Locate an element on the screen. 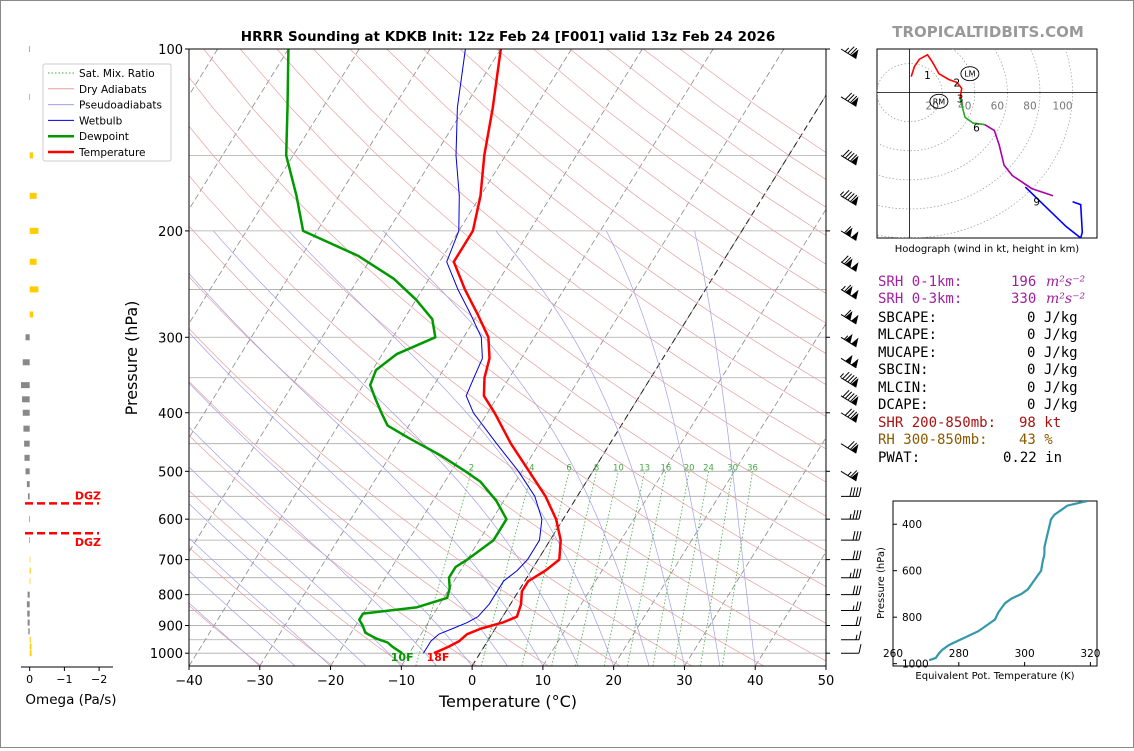  legend-label: Sat. Mix. Ratio is located at coordinates (117, 74).